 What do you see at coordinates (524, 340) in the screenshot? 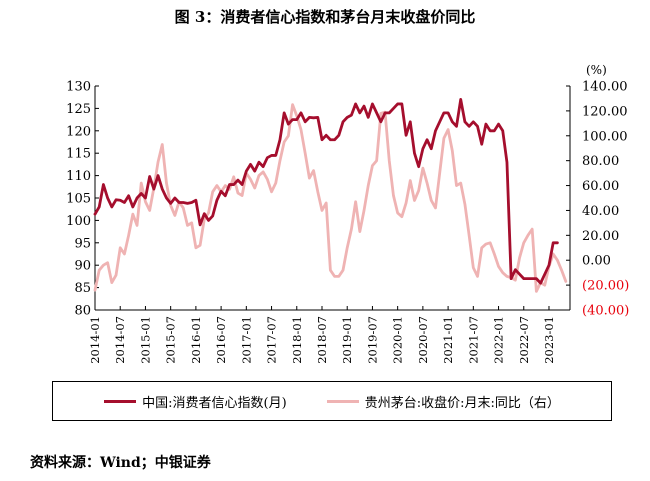
I see `x-axis-tick-label: 2022-07` at bounding box center [524, 340].